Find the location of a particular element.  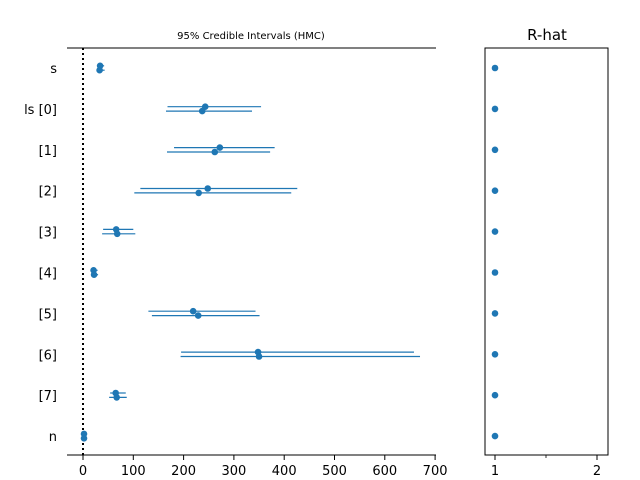

y-axis-ticks: s ls [0] [1] [2] [3] [4] [5] [6] [7] n is located at coordinates (40, 253).